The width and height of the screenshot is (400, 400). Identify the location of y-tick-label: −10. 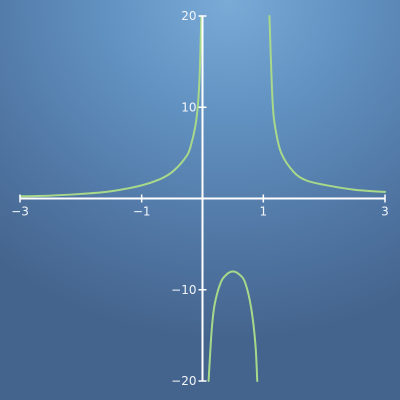
(183, 290).